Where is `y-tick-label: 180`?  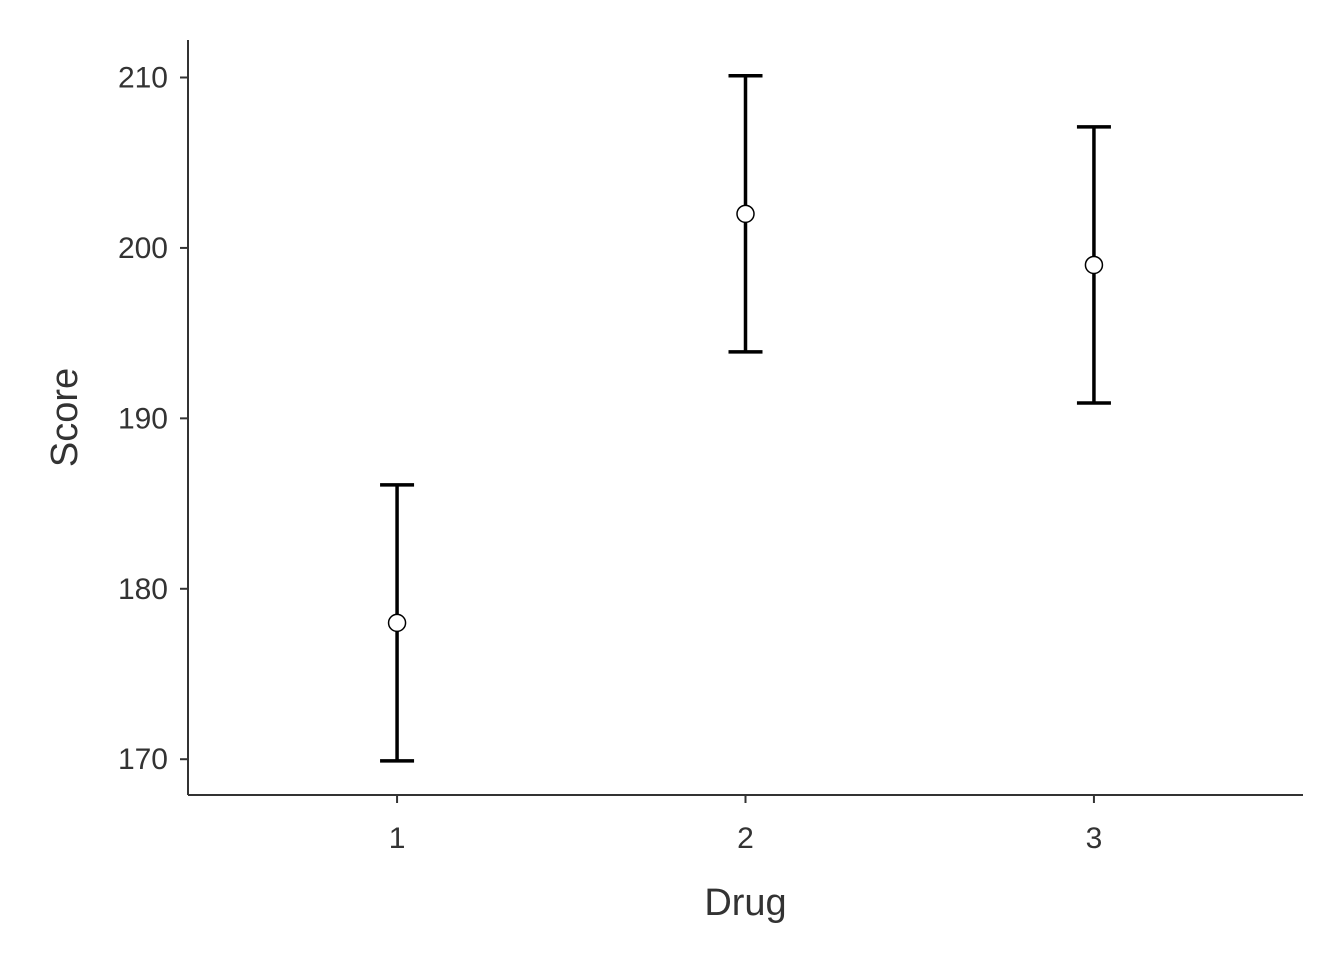
y-tick-label: 180 is located at coordinates (143, 589).